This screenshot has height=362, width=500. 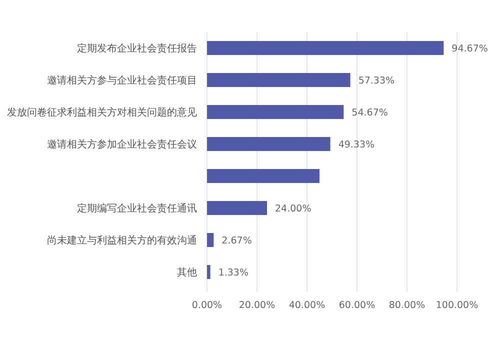 What do you see at coordinates (137, 48) in the screenshot?
I see `y-tick-label: 定期发布企业社会责任报告` at bounding box center [137, 48].